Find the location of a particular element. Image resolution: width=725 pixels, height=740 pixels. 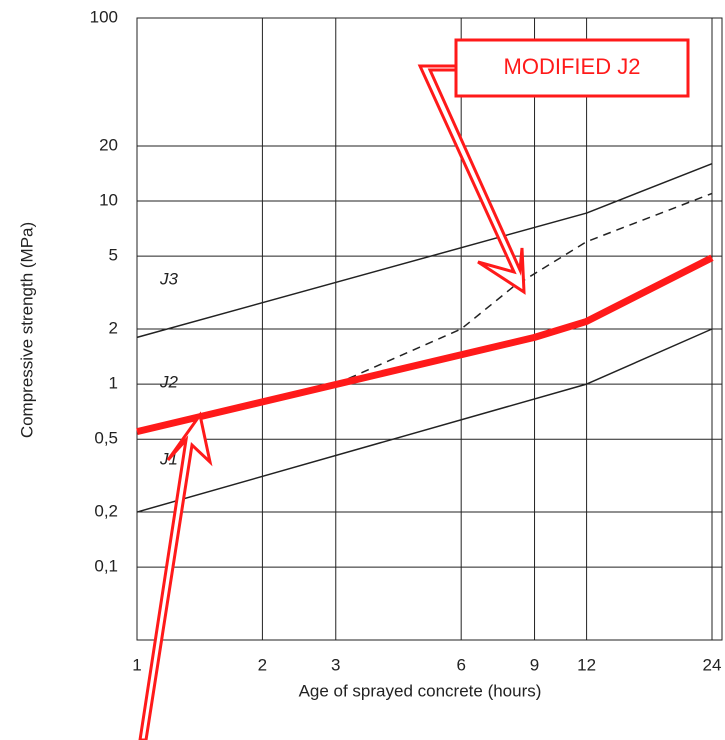

y-tick-label: 5 is located at coordinates (113, 255).